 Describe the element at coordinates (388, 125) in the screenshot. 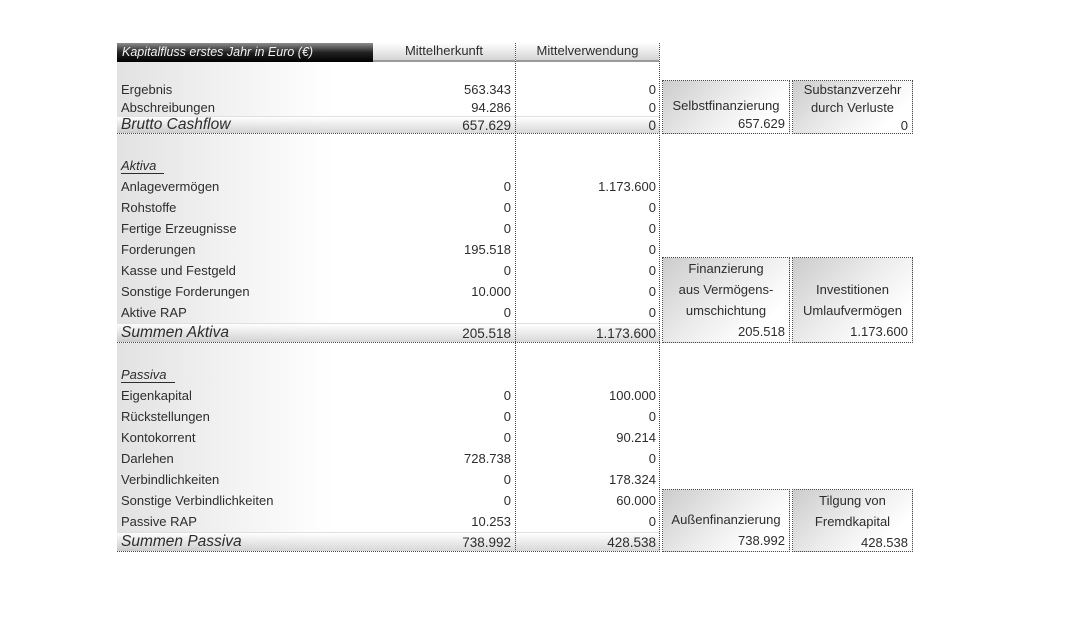

I see `total-row-brutto-cashflow: Brutto Cashflow 657.629 0` at that location.